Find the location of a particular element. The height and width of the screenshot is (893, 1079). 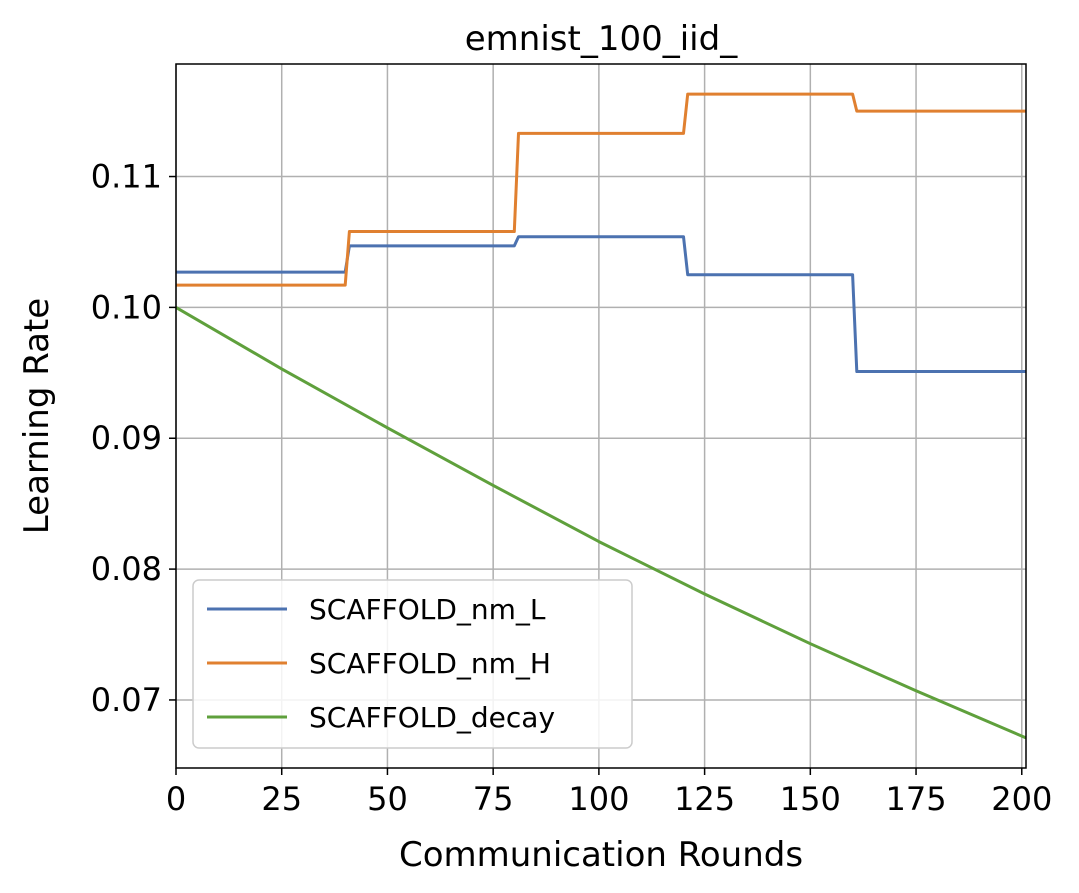

x-axis-ticks: 0 25 50 75 100 125 150 175 200 is located at coordinates (609, 793).